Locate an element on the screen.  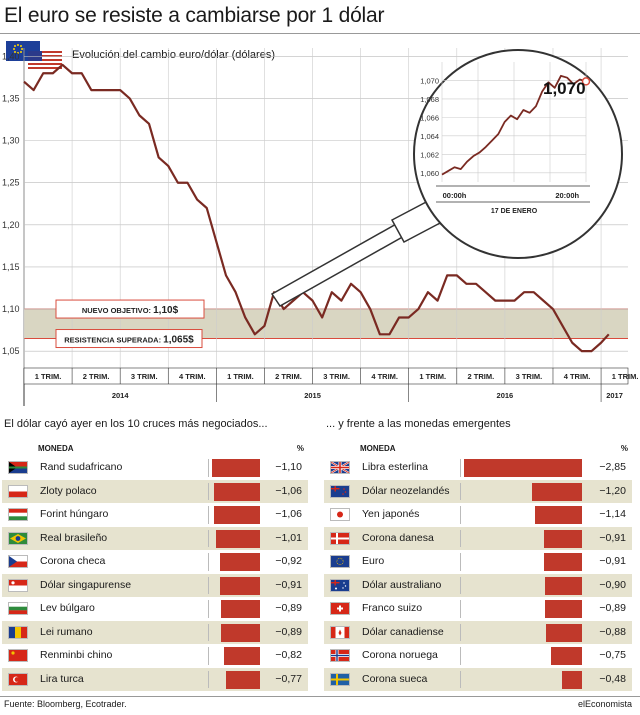
currency-name: Lei rumano is located at coordinates (66, 631).